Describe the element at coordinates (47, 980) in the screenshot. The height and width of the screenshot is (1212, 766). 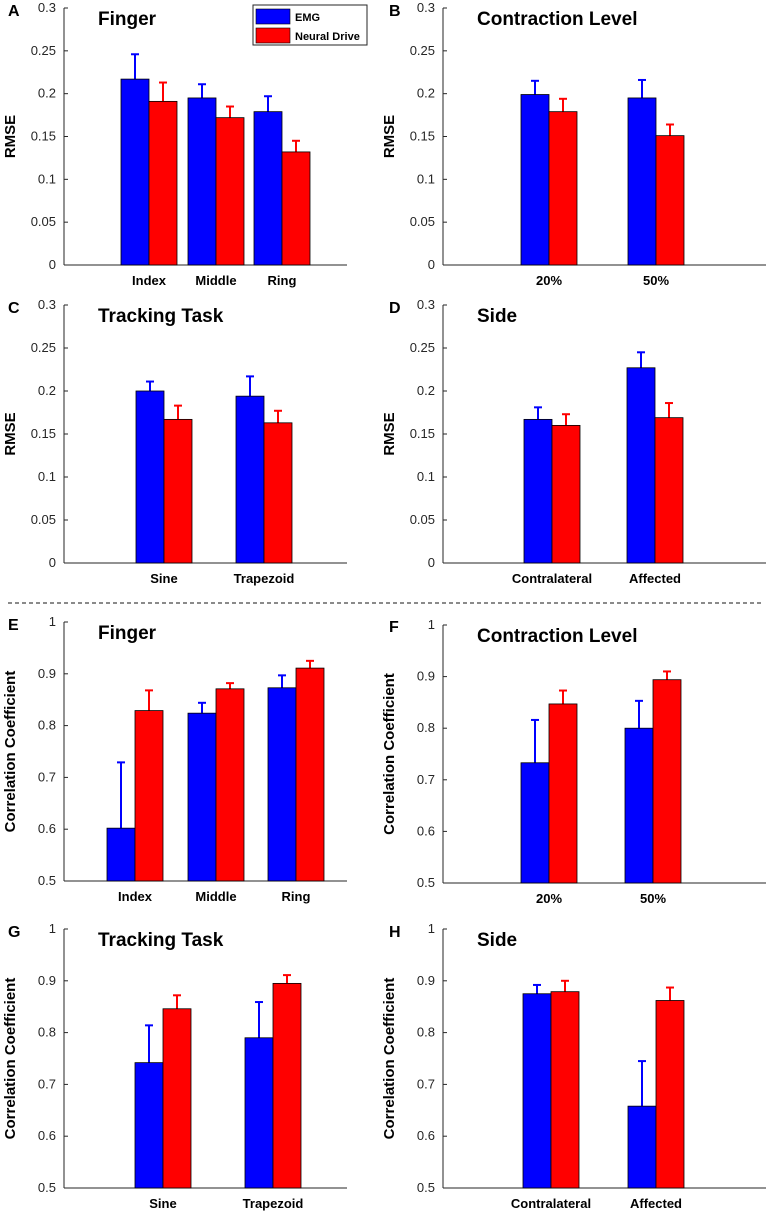
I see `y-tick-label: 0.9` at that location.